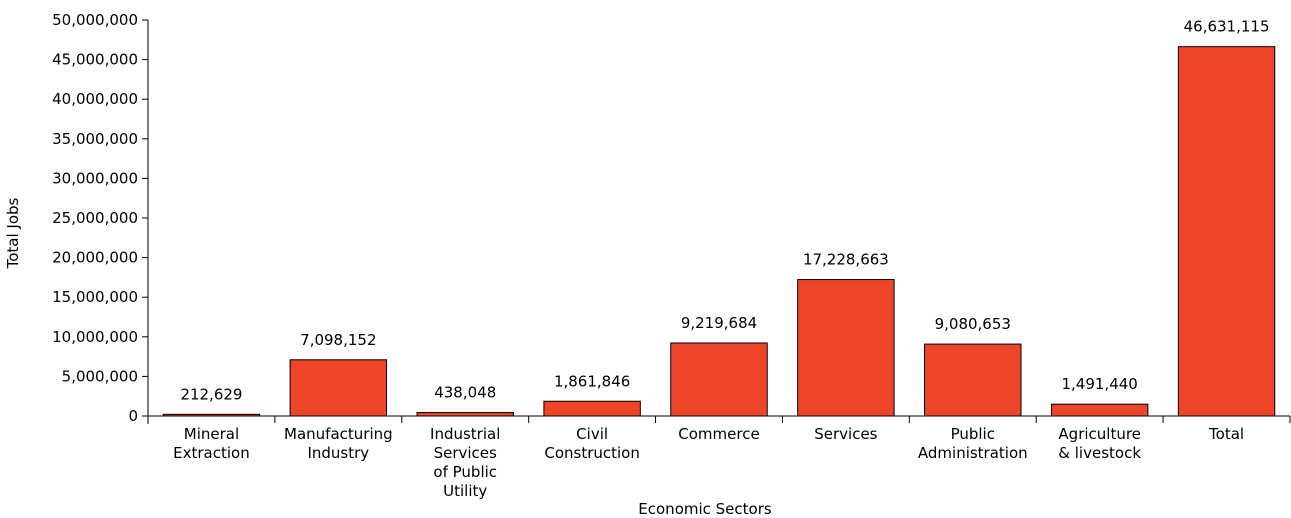 Image resolution: width=1291 pixels, height=518 pixels. What do you see at coordinates (95, 258) in the screenshot?
I see `y-tick-label: 20,000,000` at bounding box center [95, 258].